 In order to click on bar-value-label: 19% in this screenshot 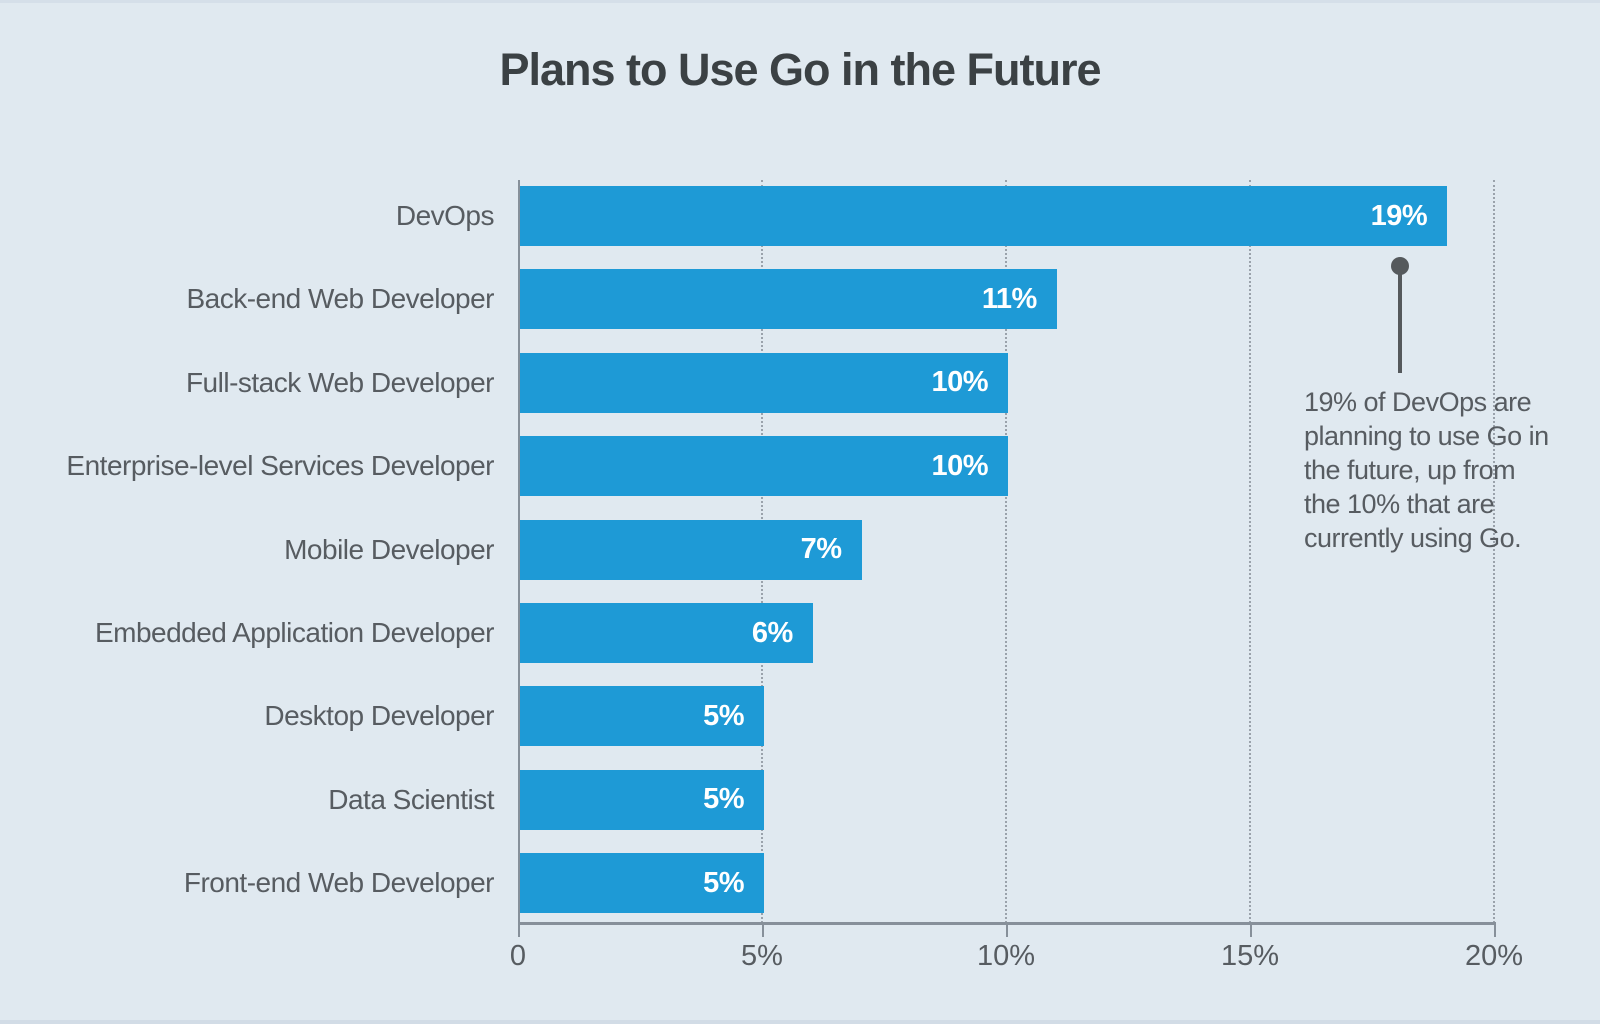, I will do `click(1399, 215)`.